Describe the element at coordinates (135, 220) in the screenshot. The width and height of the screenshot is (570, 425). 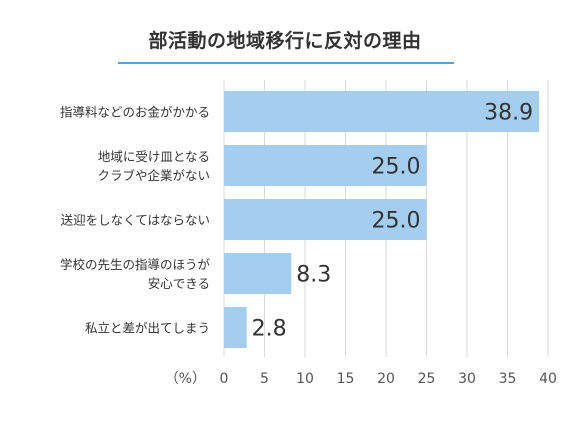
I see `category-label: 送迎をしなくてはならない` at that location.